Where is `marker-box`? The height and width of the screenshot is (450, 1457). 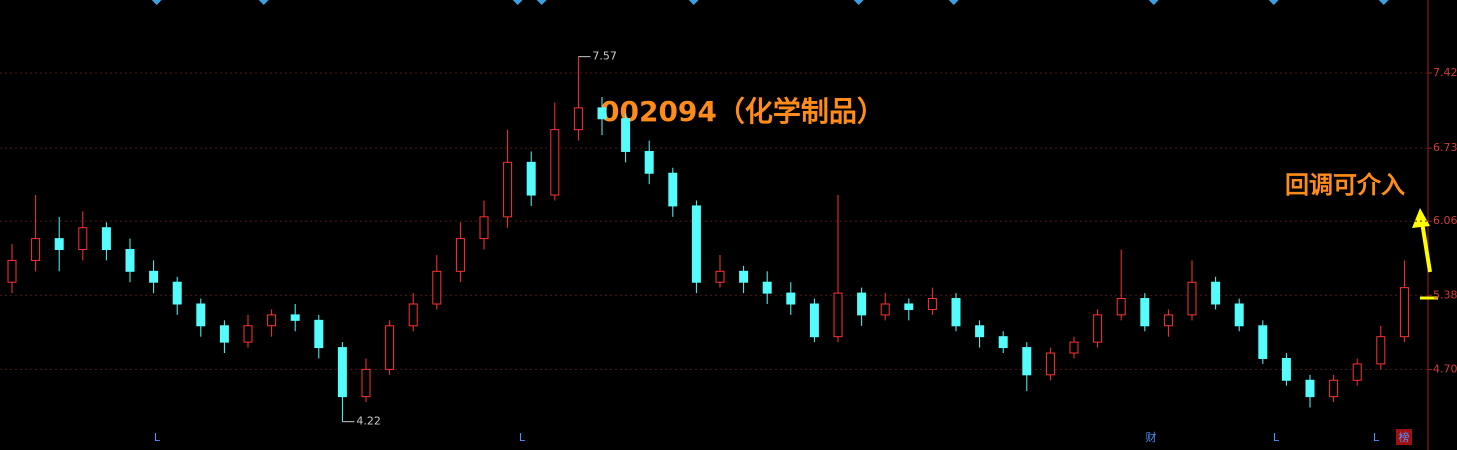 marker-box is located at coordinates (1404, 437).